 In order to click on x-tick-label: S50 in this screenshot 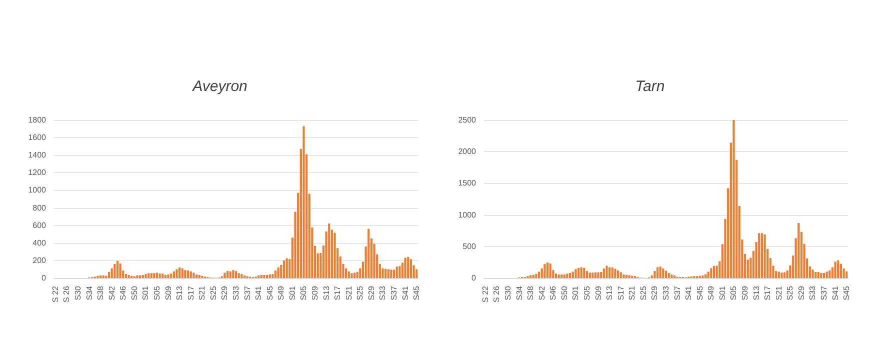, I will do `click(134, 292)`.